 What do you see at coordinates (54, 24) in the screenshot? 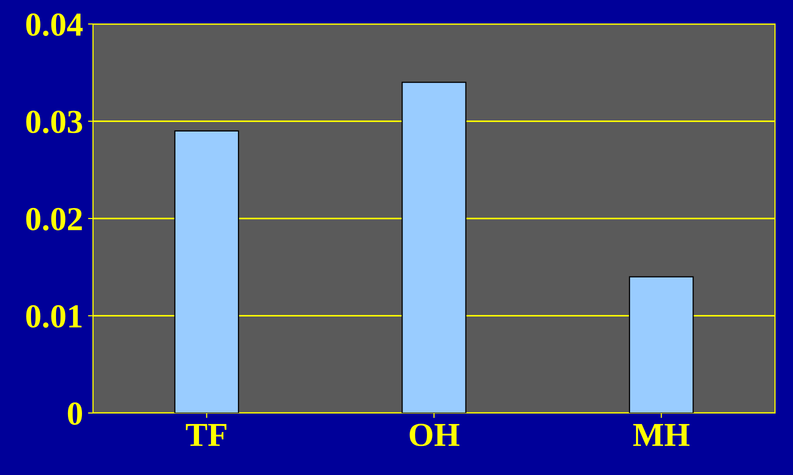
I see `y-tick-label: 0.04` at bounding box center [54, 24].